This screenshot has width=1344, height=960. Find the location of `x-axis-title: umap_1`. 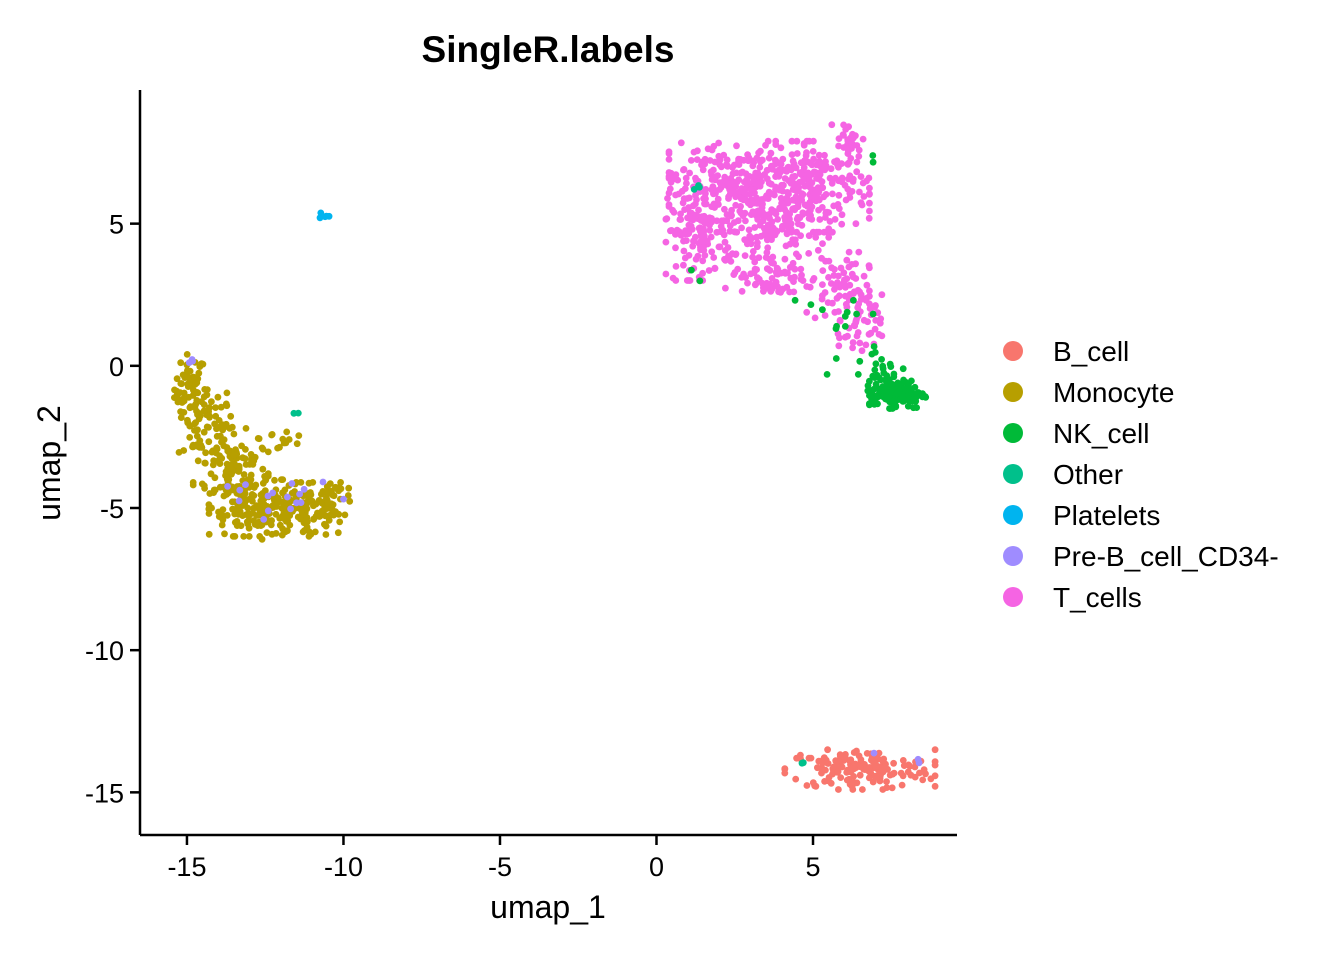

x-axis-title: umap_1 is located at coordinates (548, 907).